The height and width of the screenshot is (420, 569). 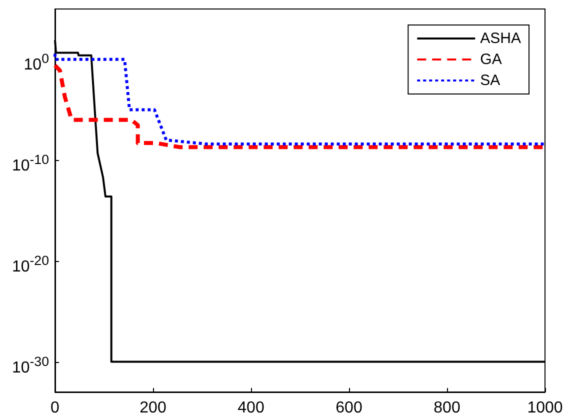 I want to click on y-tick-label: 10$^{-20}$, so click(x=29, y=264).